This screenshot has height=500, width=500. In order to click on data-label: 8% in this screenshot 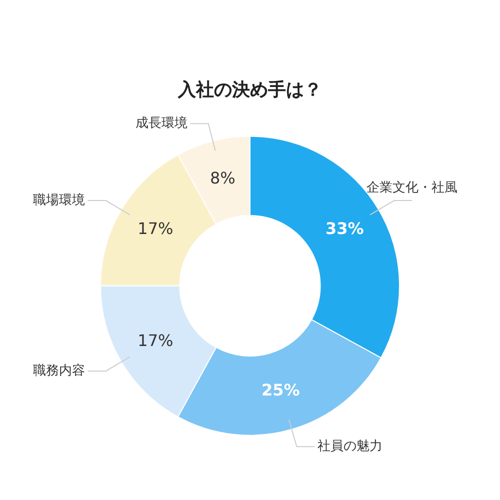, I will do `click(223, 178)`.